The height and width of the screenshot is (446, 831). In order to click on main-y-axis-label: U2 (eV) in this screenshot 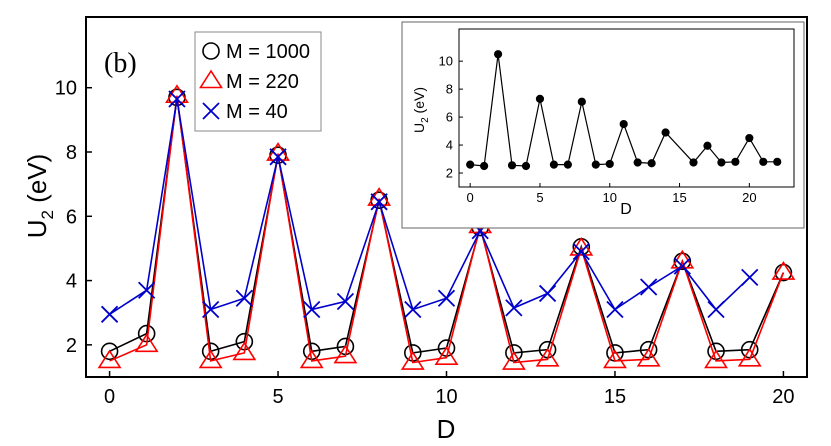, I will do `click(39, 196)`.